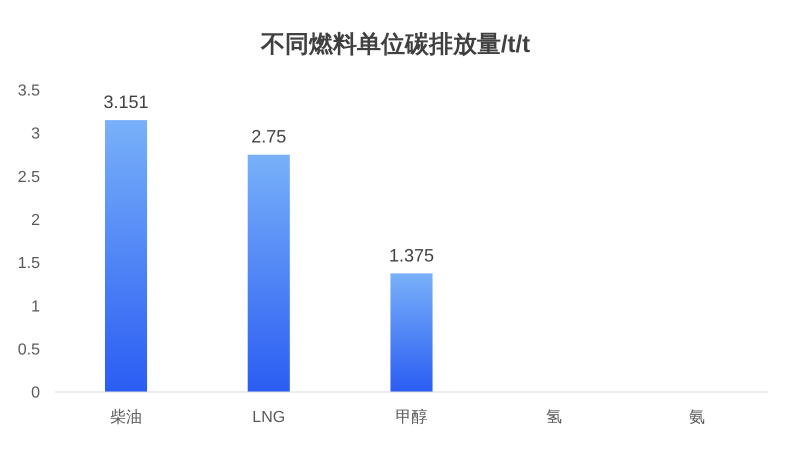 This screenshot has height=450, width=791. I want to click on y-tick-label: 3.5, so click(29, 91).